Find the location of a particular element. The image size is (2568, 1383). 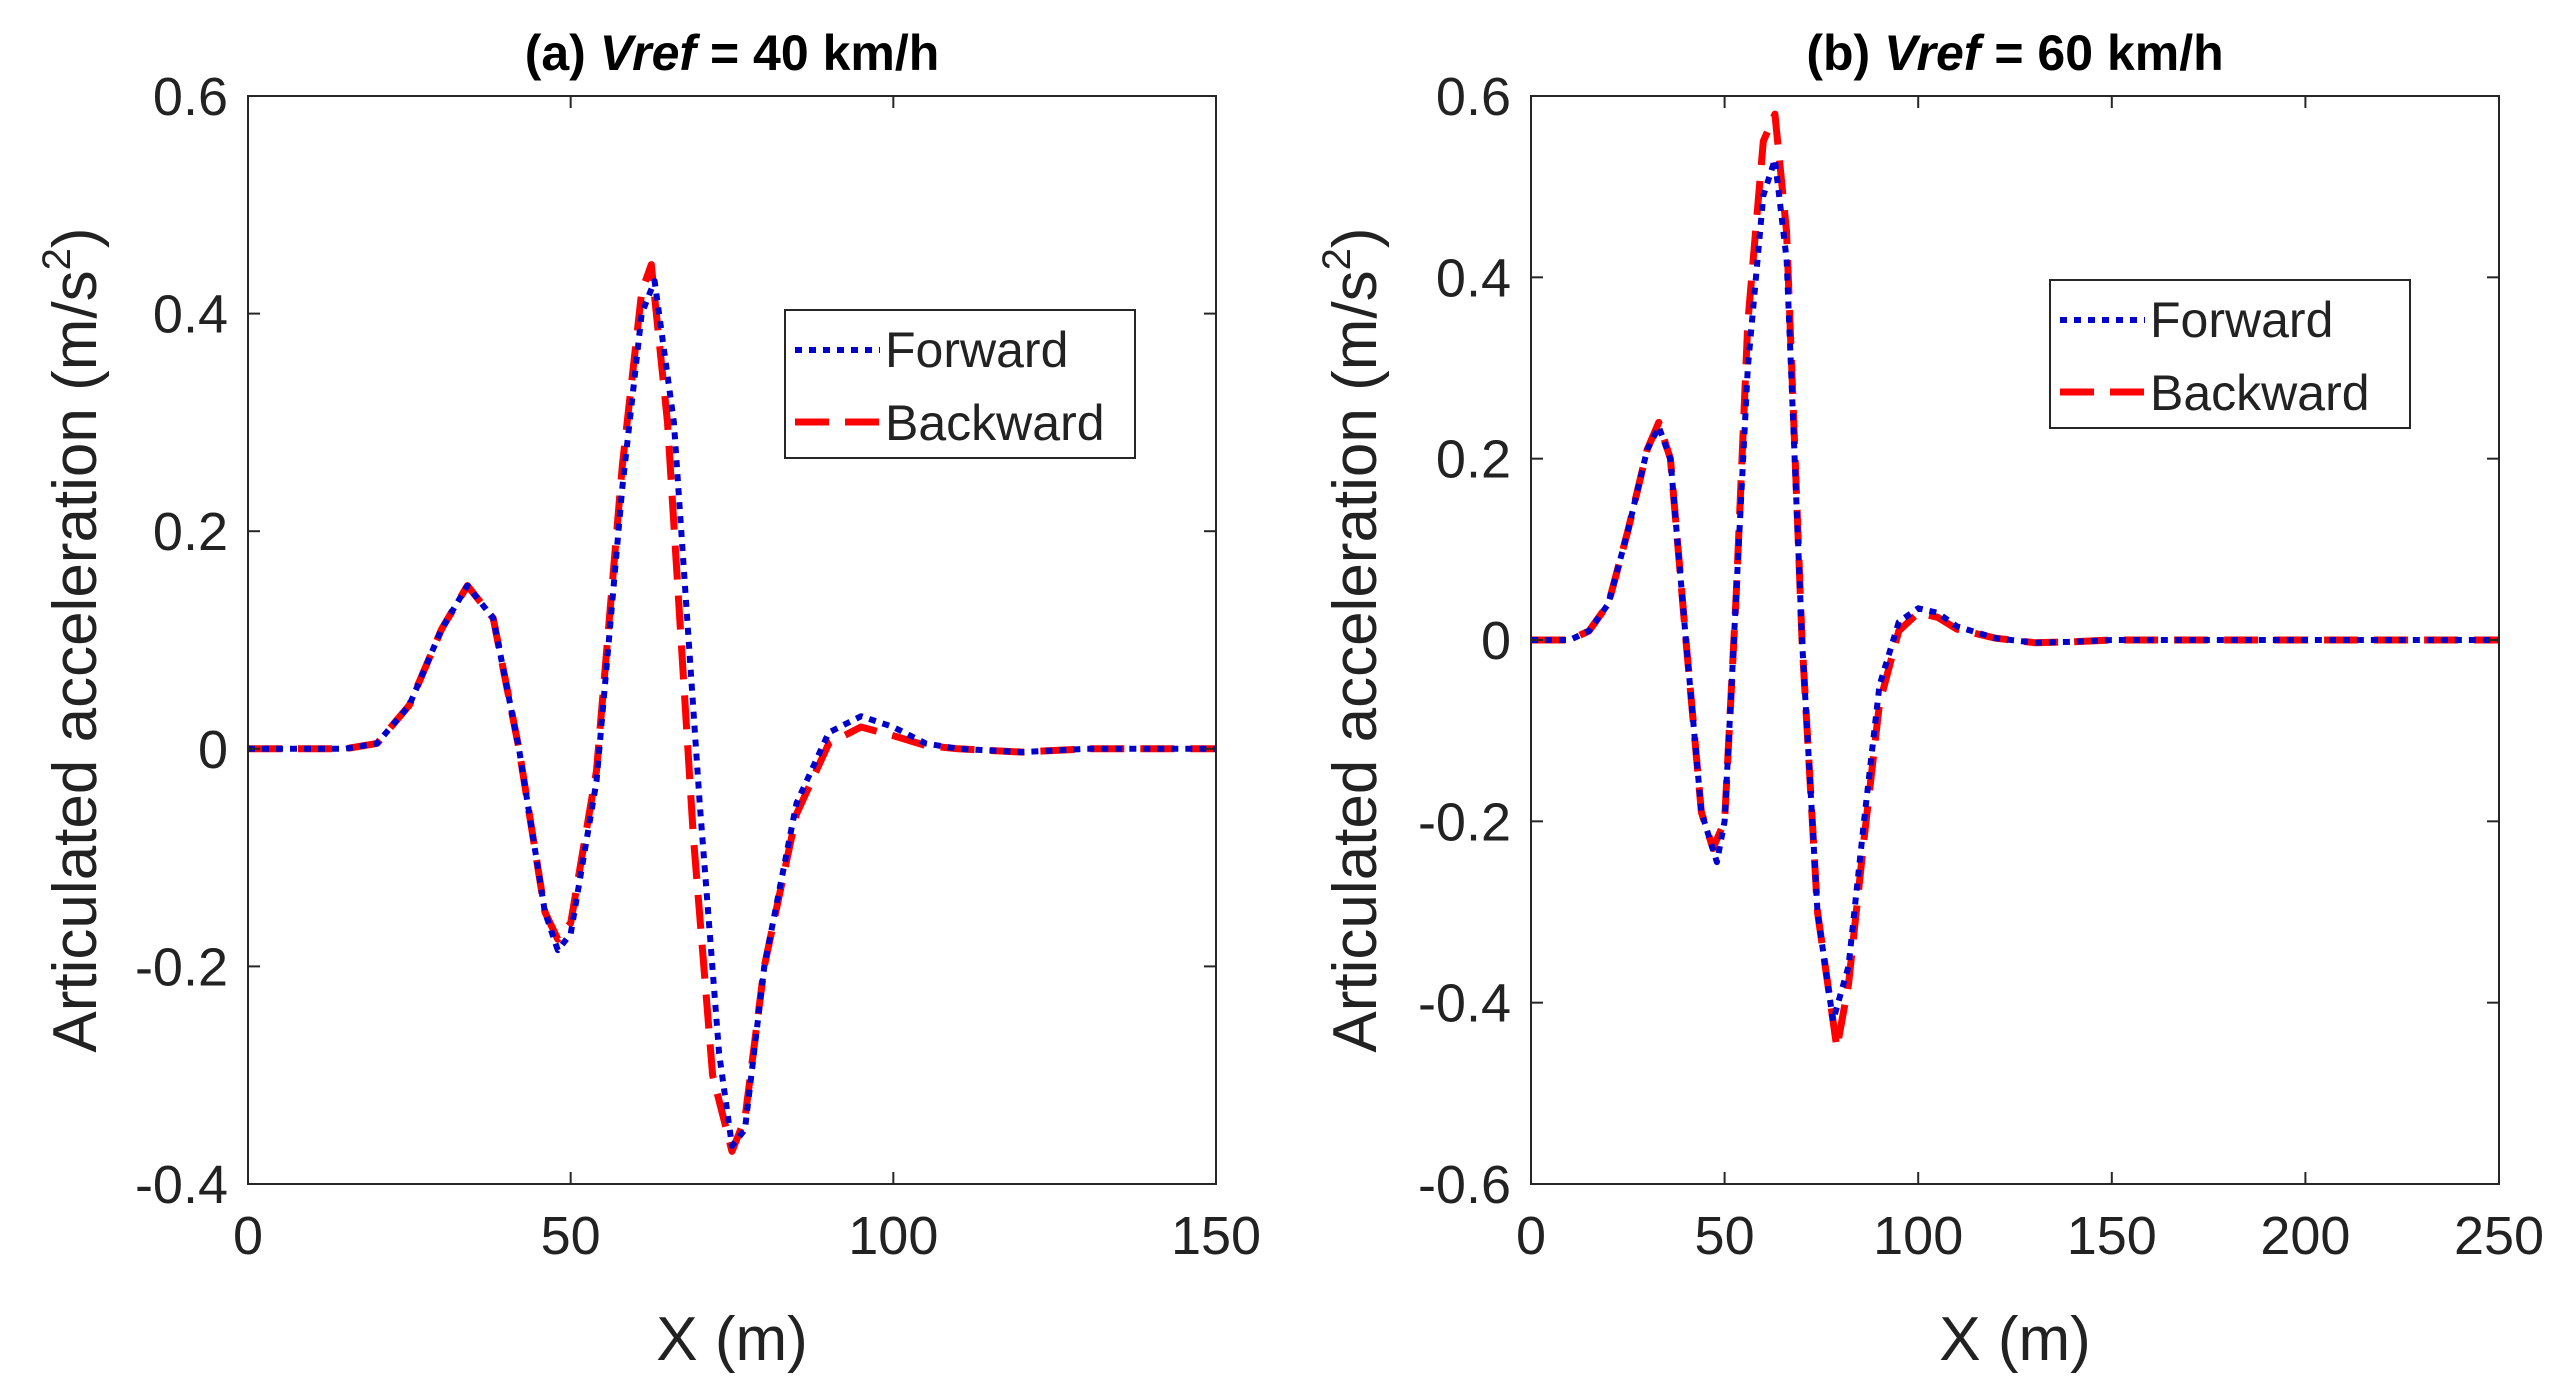

panel-b-y-tick-label: -0.6 is located at coordinates (1464, 1185).